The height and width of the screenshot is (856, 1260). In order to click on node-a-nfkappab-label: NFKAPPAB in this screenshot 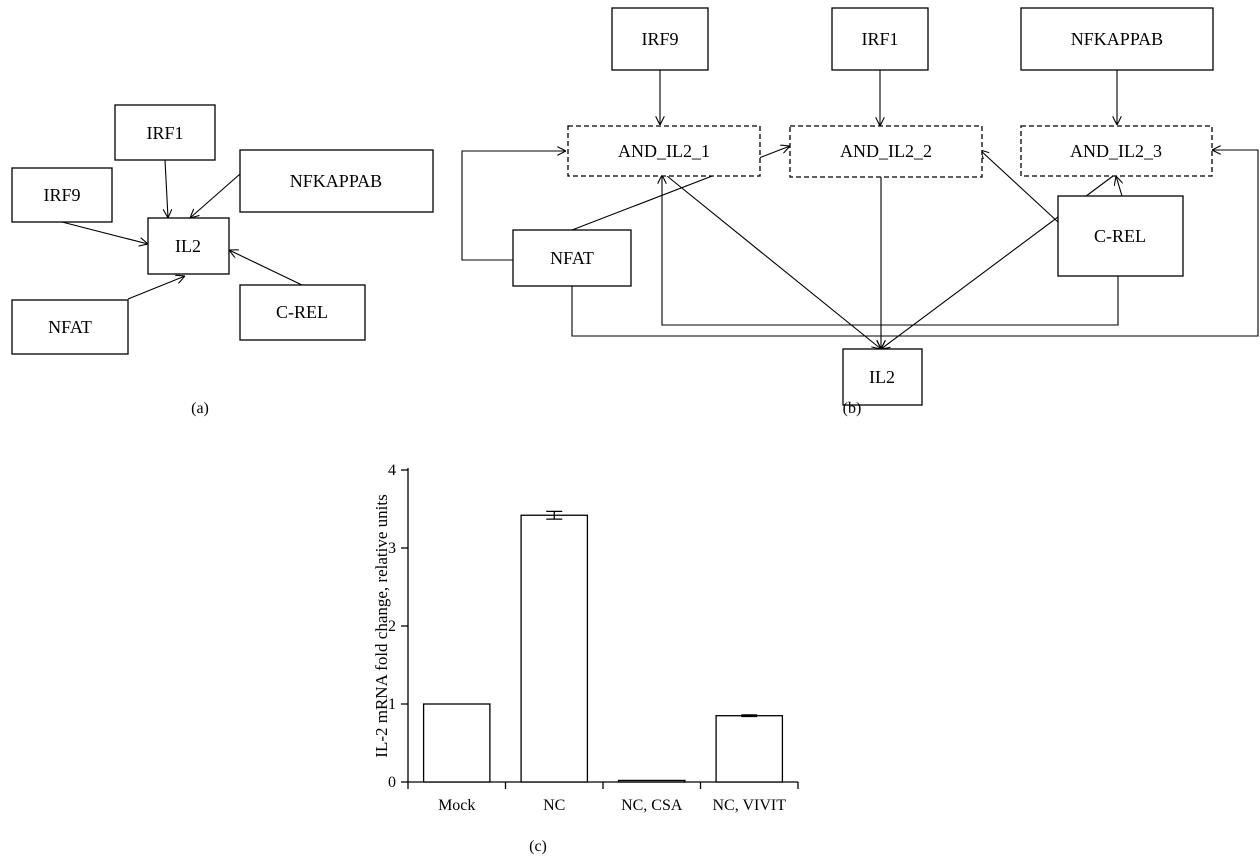, I will do `click(336, 181)`.